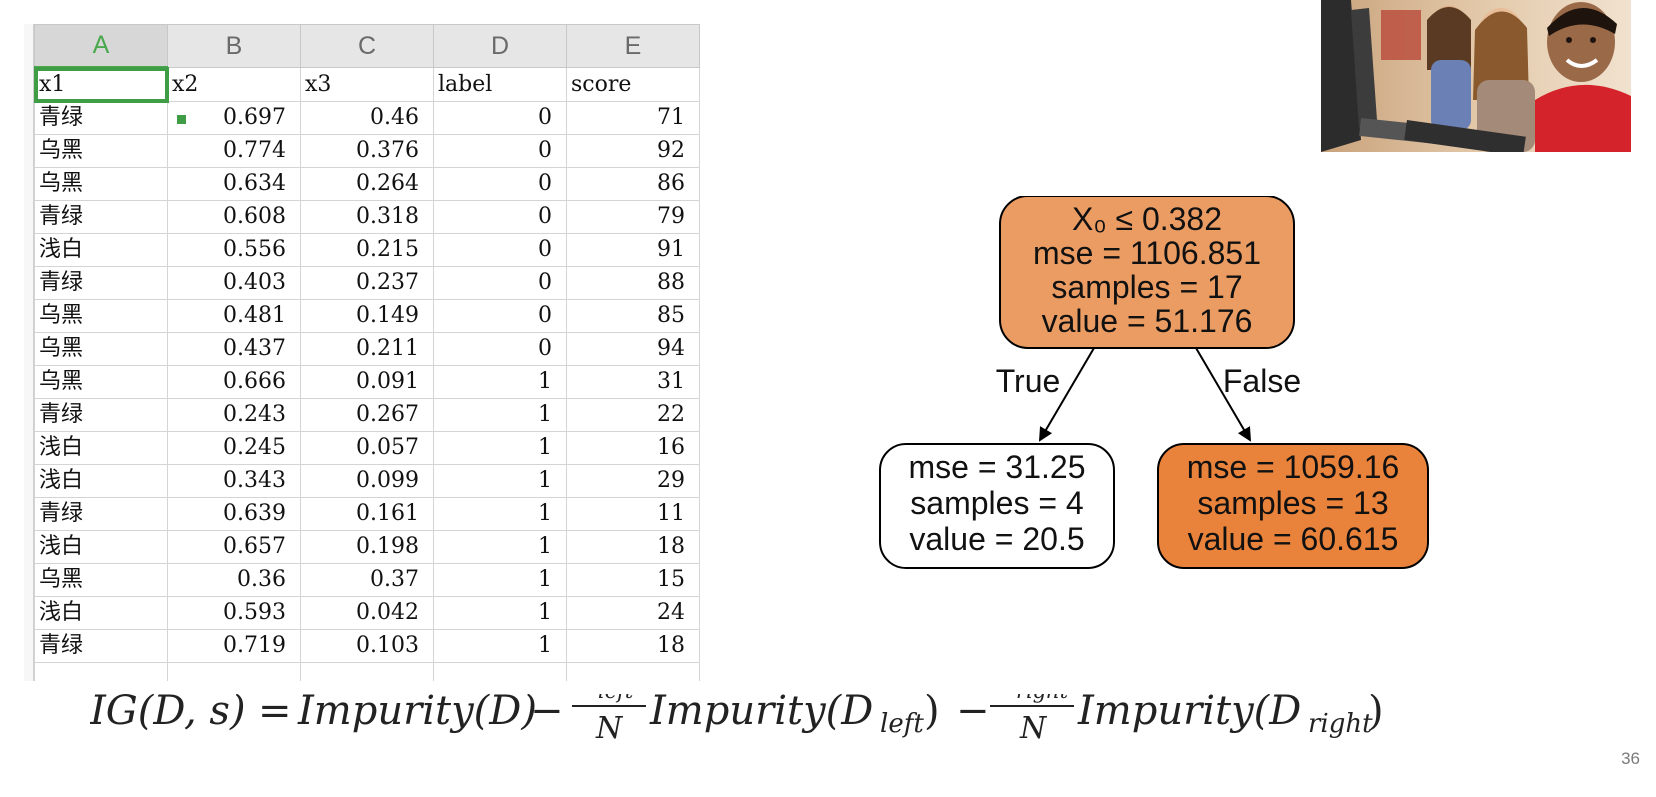  Describe the element at coordinates (101, 448) in the screenshot. I see `cell-a12: 浅白` at that location.